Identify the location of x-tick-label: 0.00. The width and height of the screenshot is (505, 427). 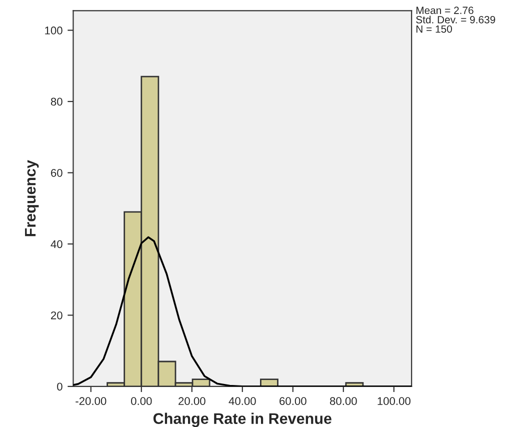
(141, 401).